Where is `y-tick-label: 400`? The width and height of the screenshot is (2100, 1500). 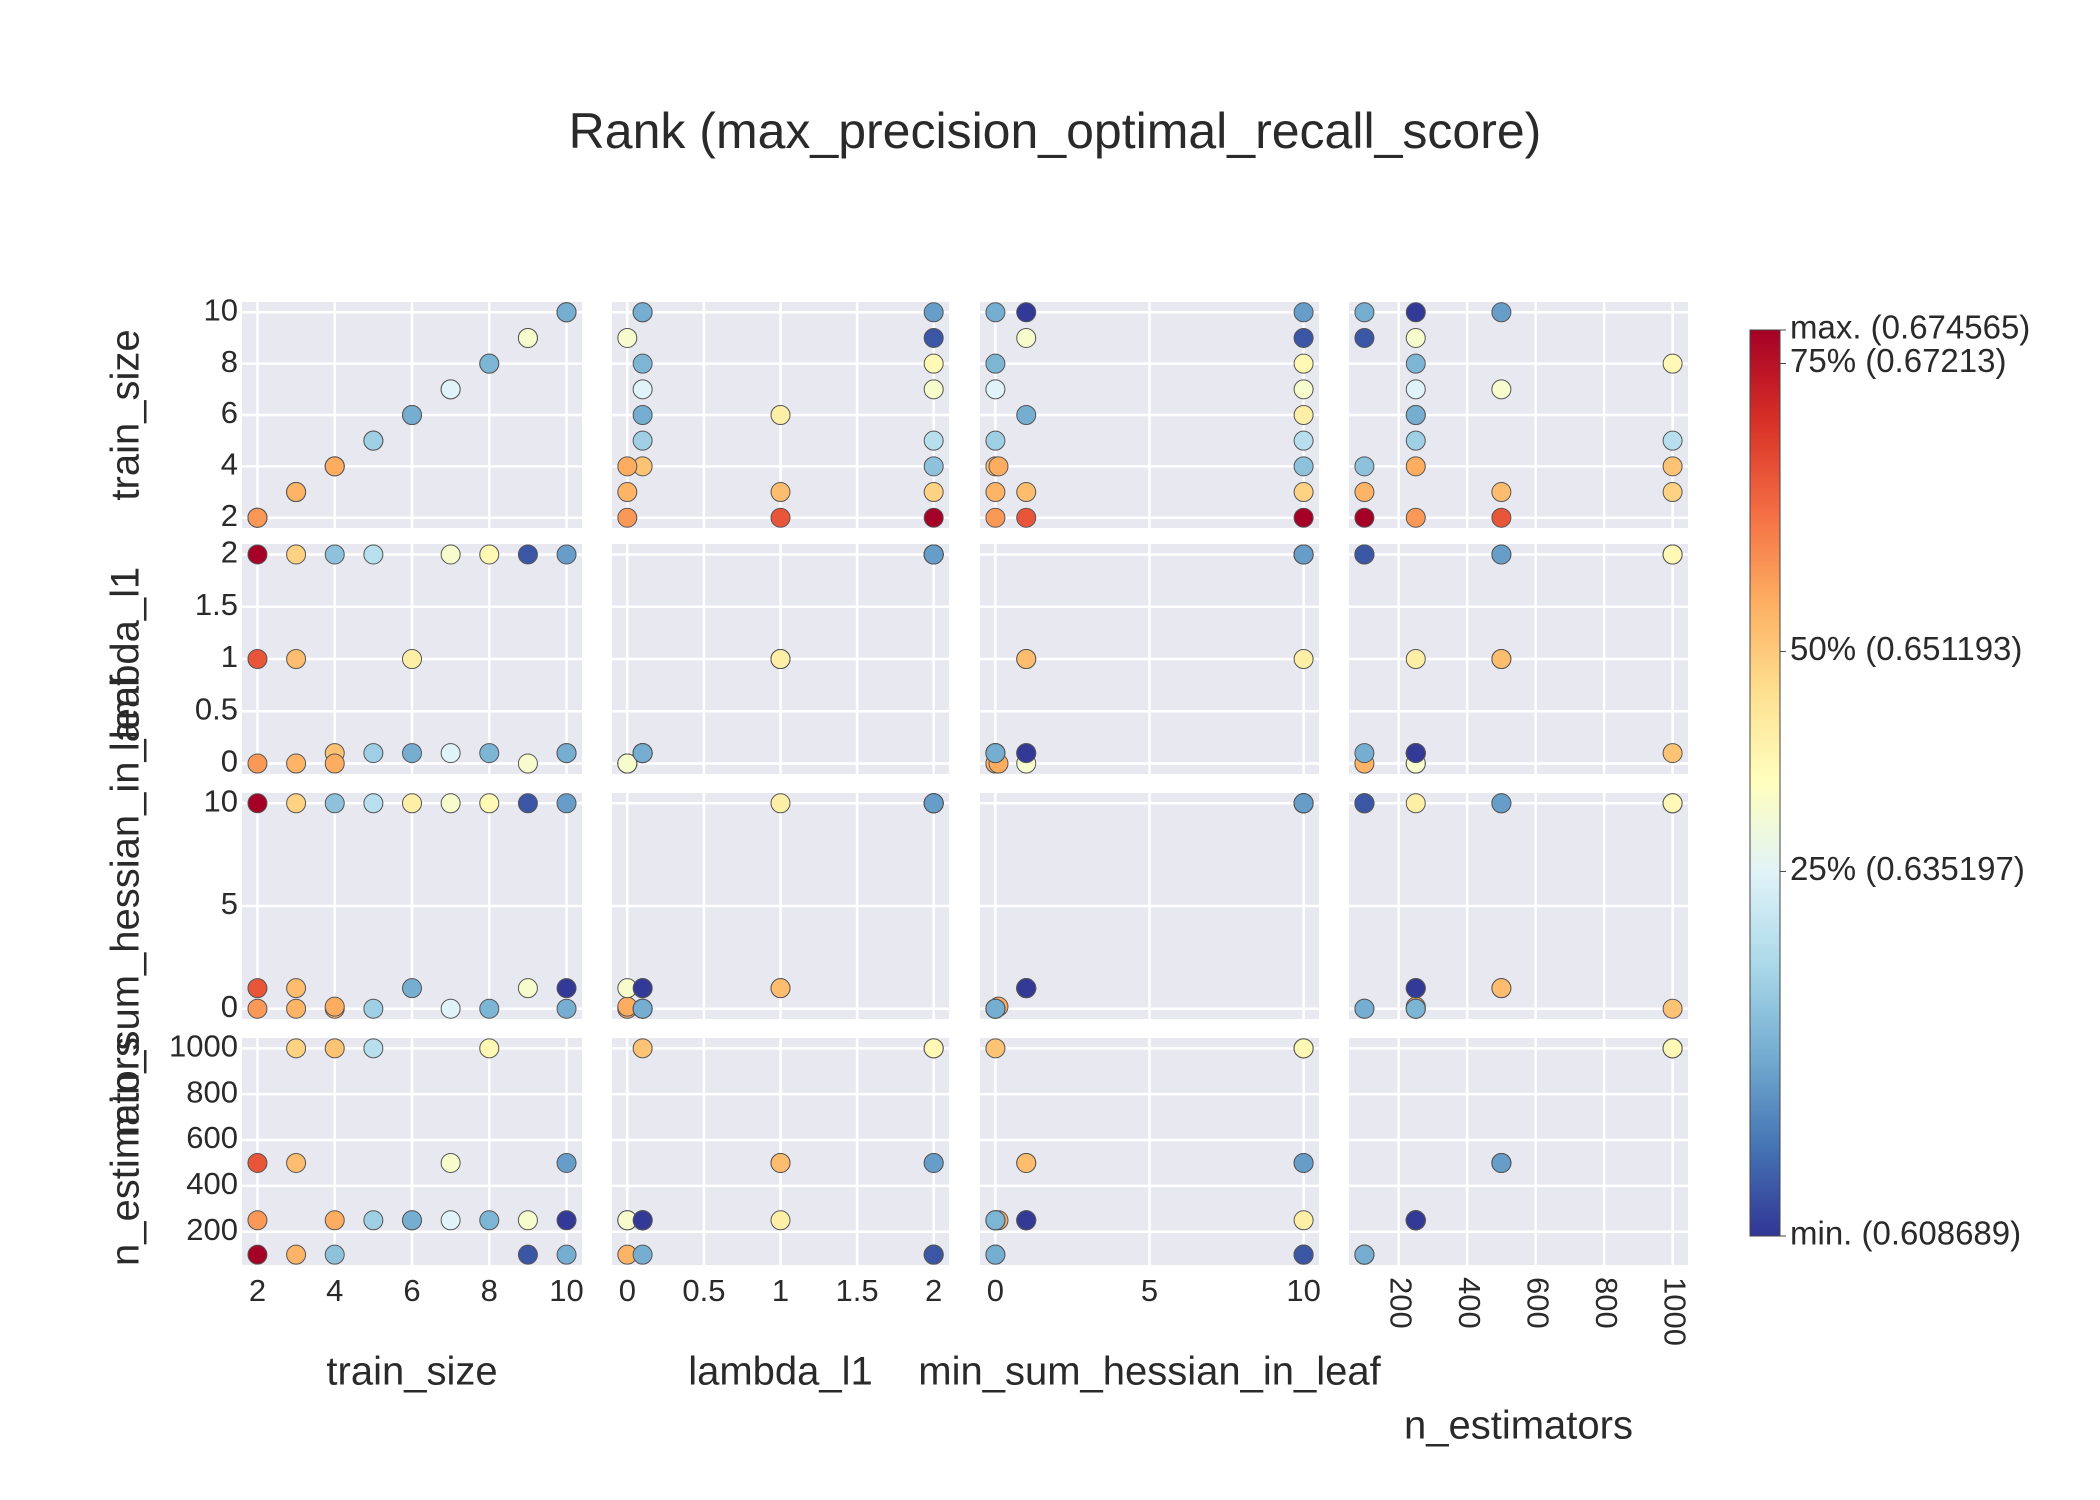 y-tick-label: 400 is located at coordinates (212, 1183).